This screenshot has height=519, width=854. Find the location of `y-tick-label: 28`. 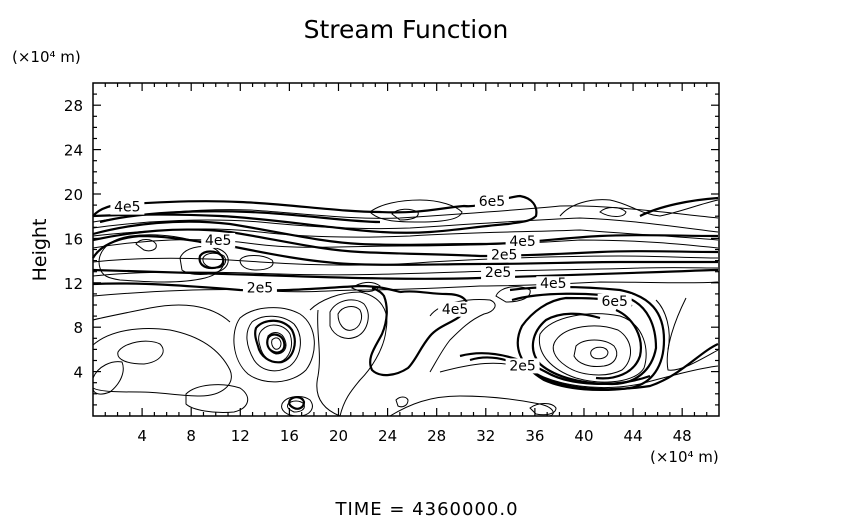

y-tick-label: 28 is located at coordinates (73, 106).